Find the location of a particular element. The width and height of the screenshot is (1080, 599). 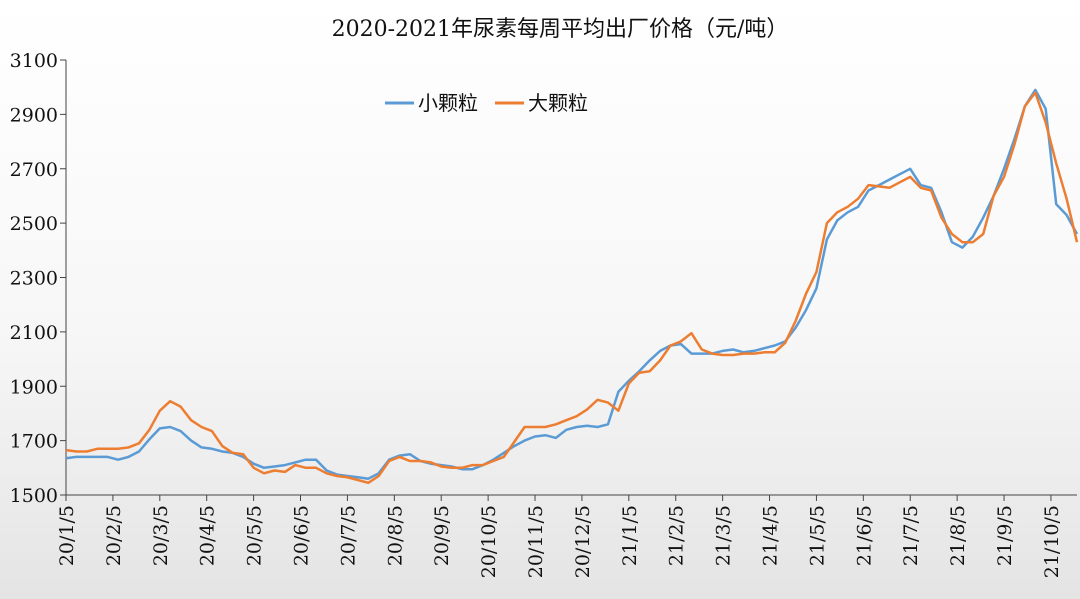

y-axis: 1500 1700 1900 2100 2300 2500 2700 2900 3100 is located at coordinates (38, 278).